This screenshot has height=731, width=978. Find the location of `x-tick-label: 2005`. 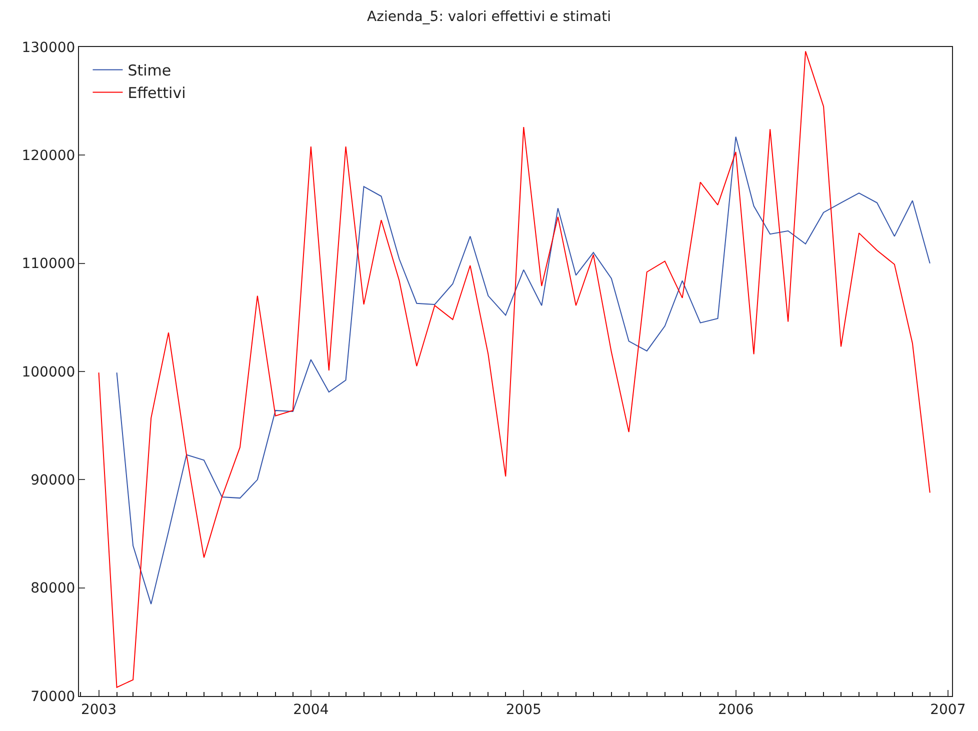

x-tick-label: 2005 is located at coordinates (524, 710).